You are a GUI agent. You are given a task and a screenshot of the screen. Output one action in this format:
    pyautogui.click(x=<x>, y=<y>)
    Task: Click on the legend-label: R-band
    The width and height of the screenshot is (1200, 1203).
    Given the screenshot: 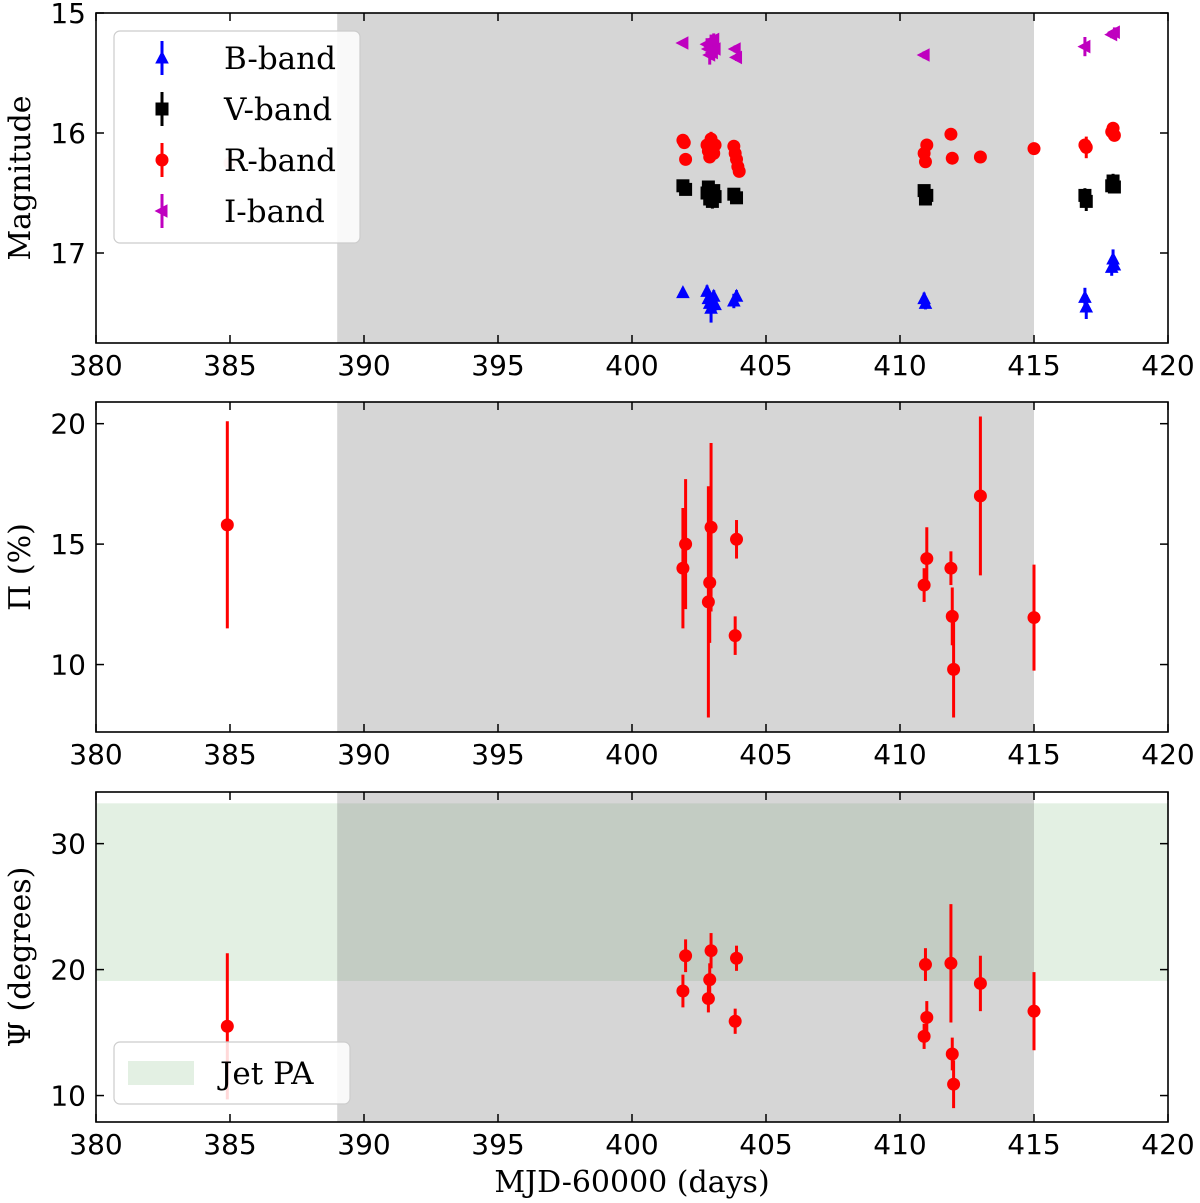 What is the action you would take?
    pyautogui.click(x=280, y=161)
    